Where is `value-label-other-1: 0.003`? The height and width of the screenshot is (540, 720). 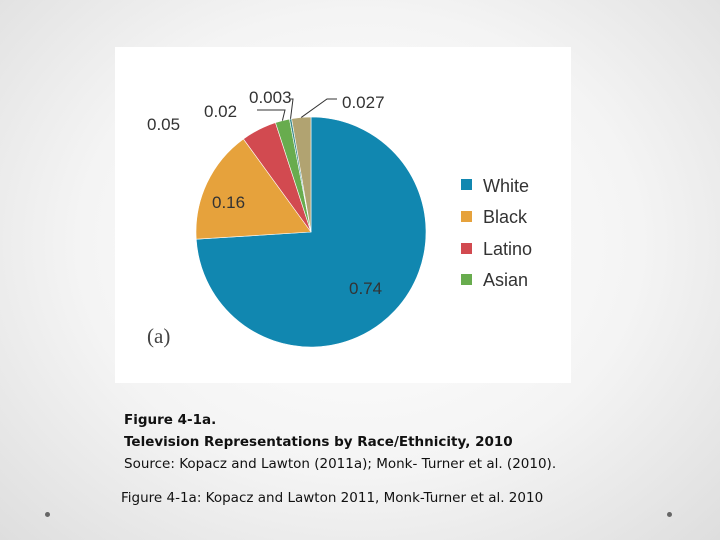 value-label-other-1: 0.003 is located at coordinates (270, 97).